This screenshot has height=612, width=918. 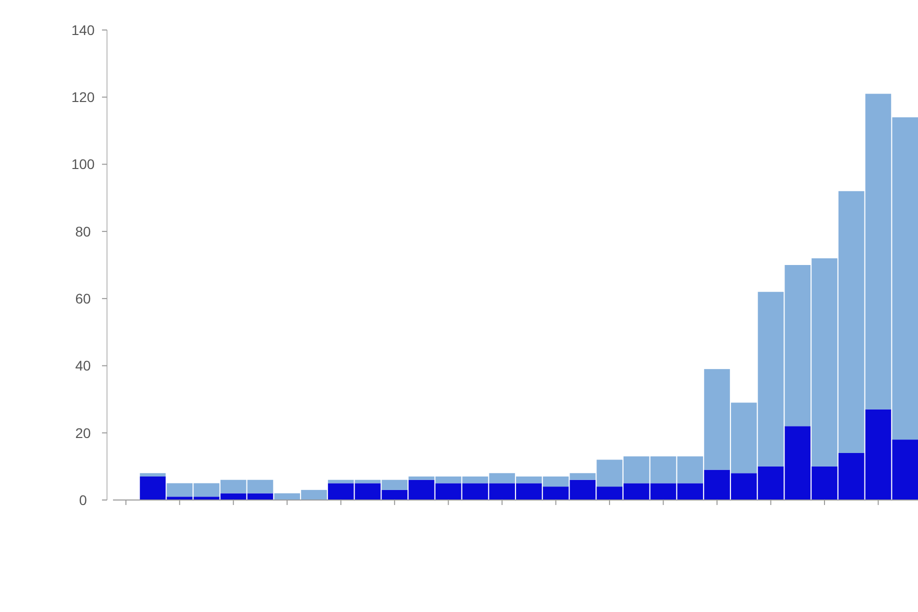 What do you see at coordinates (83, 500) in the screenshot?
I see `y-tick-label: 0` at bounding box center [83, 500].